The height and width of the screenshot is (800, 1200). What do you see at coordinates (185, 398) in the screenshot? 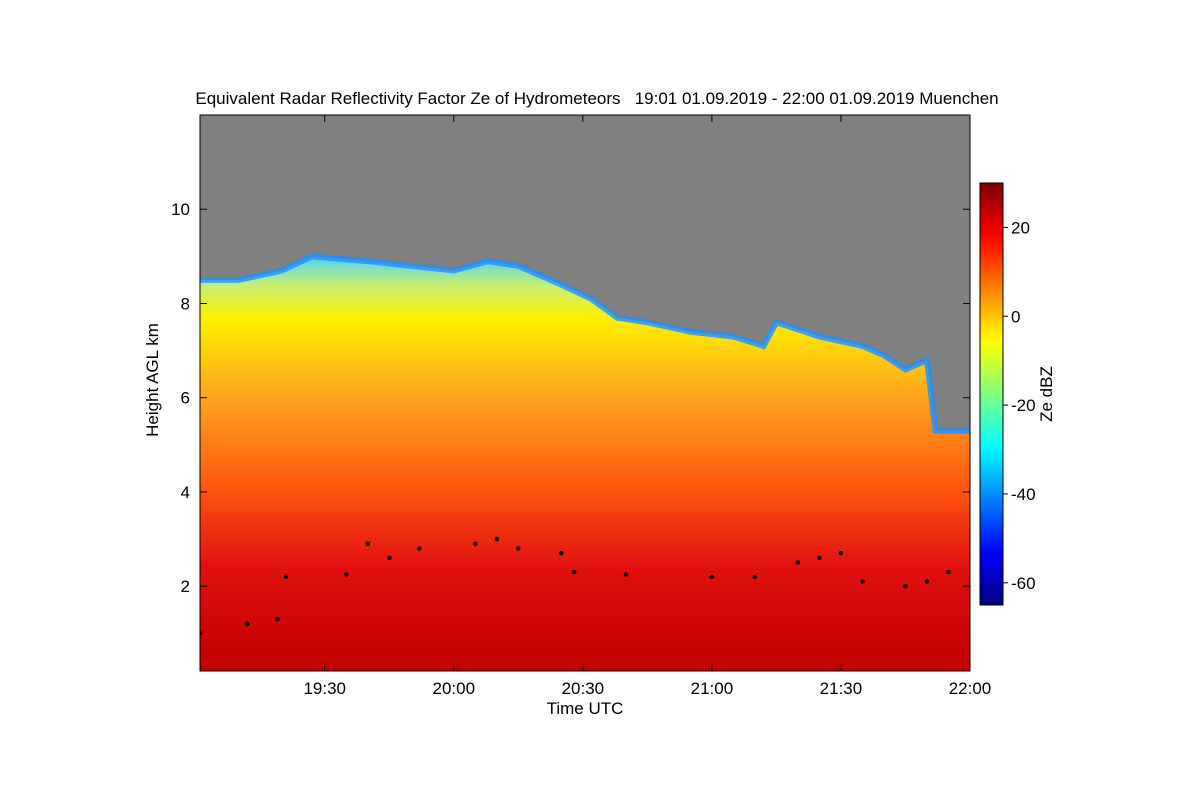
I see `y-tick-label-2: 6` at bounding box center [185, 398].